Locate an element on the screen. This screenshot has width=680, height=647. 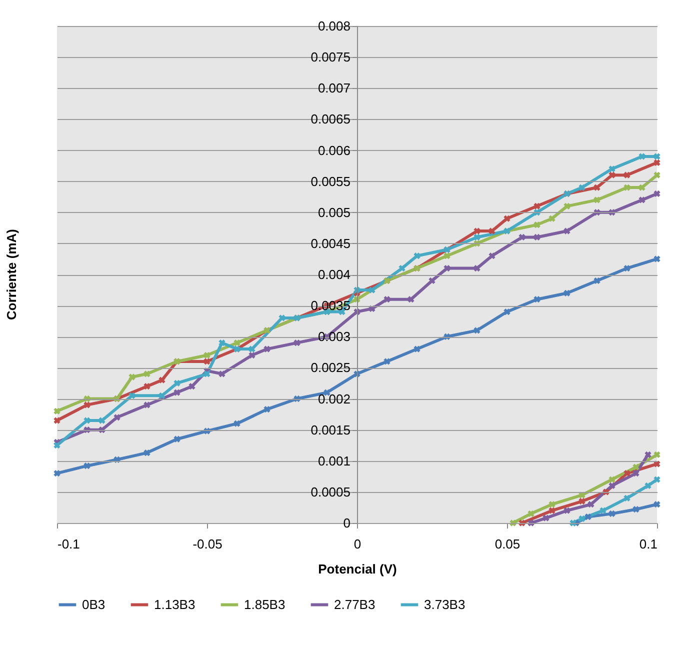
legend-label: 2.77B3 is located at coordinates (355, 604).